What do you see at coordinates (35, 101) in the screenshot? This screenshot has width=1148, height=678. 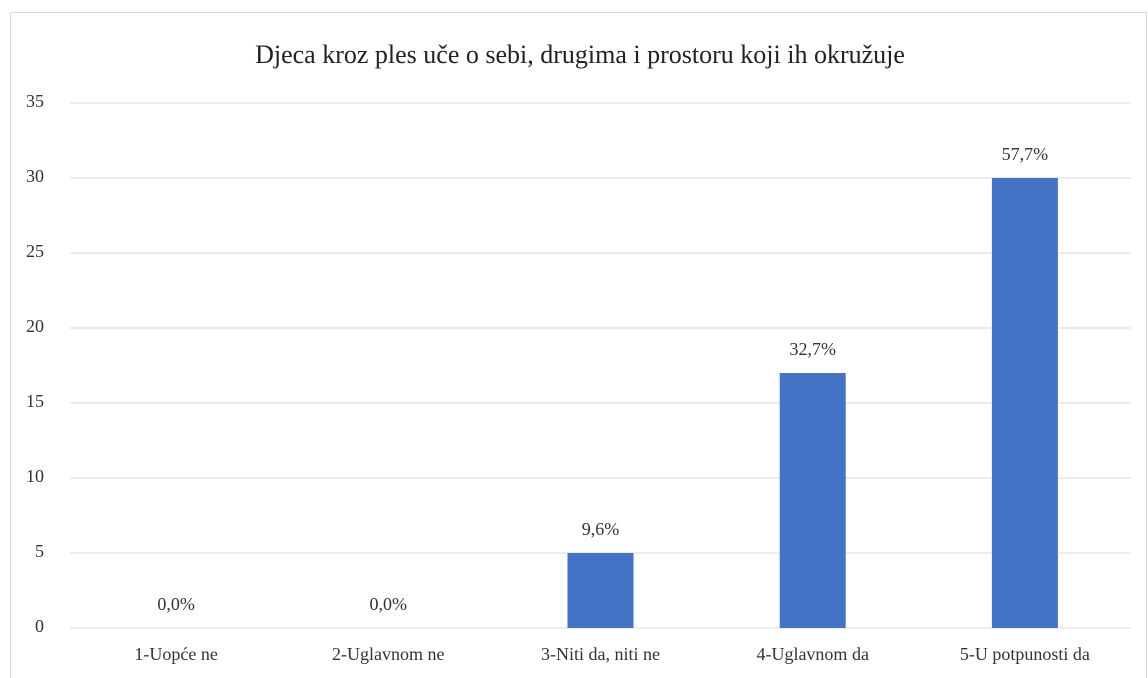 I see `y-tick-label: 35` at bounding box center [35, 101].